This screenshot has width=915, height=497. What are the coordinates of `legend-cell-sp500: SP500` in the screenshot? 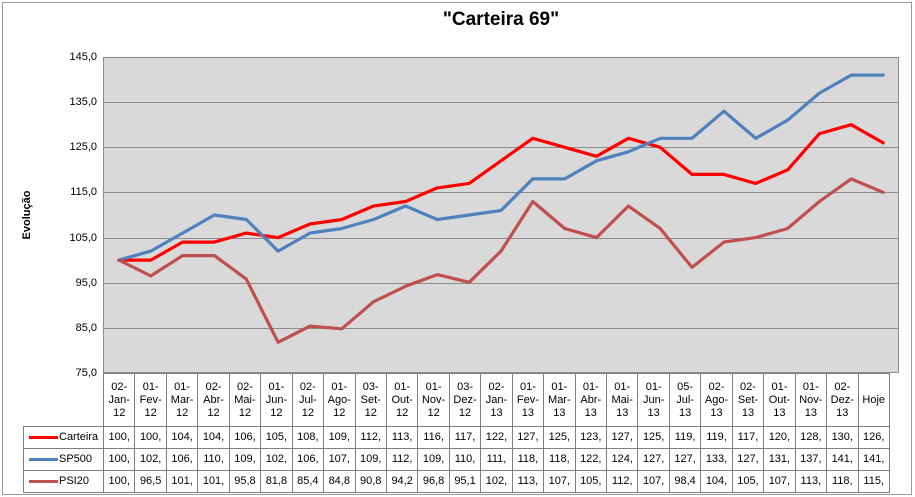 It's located at (63, 459).